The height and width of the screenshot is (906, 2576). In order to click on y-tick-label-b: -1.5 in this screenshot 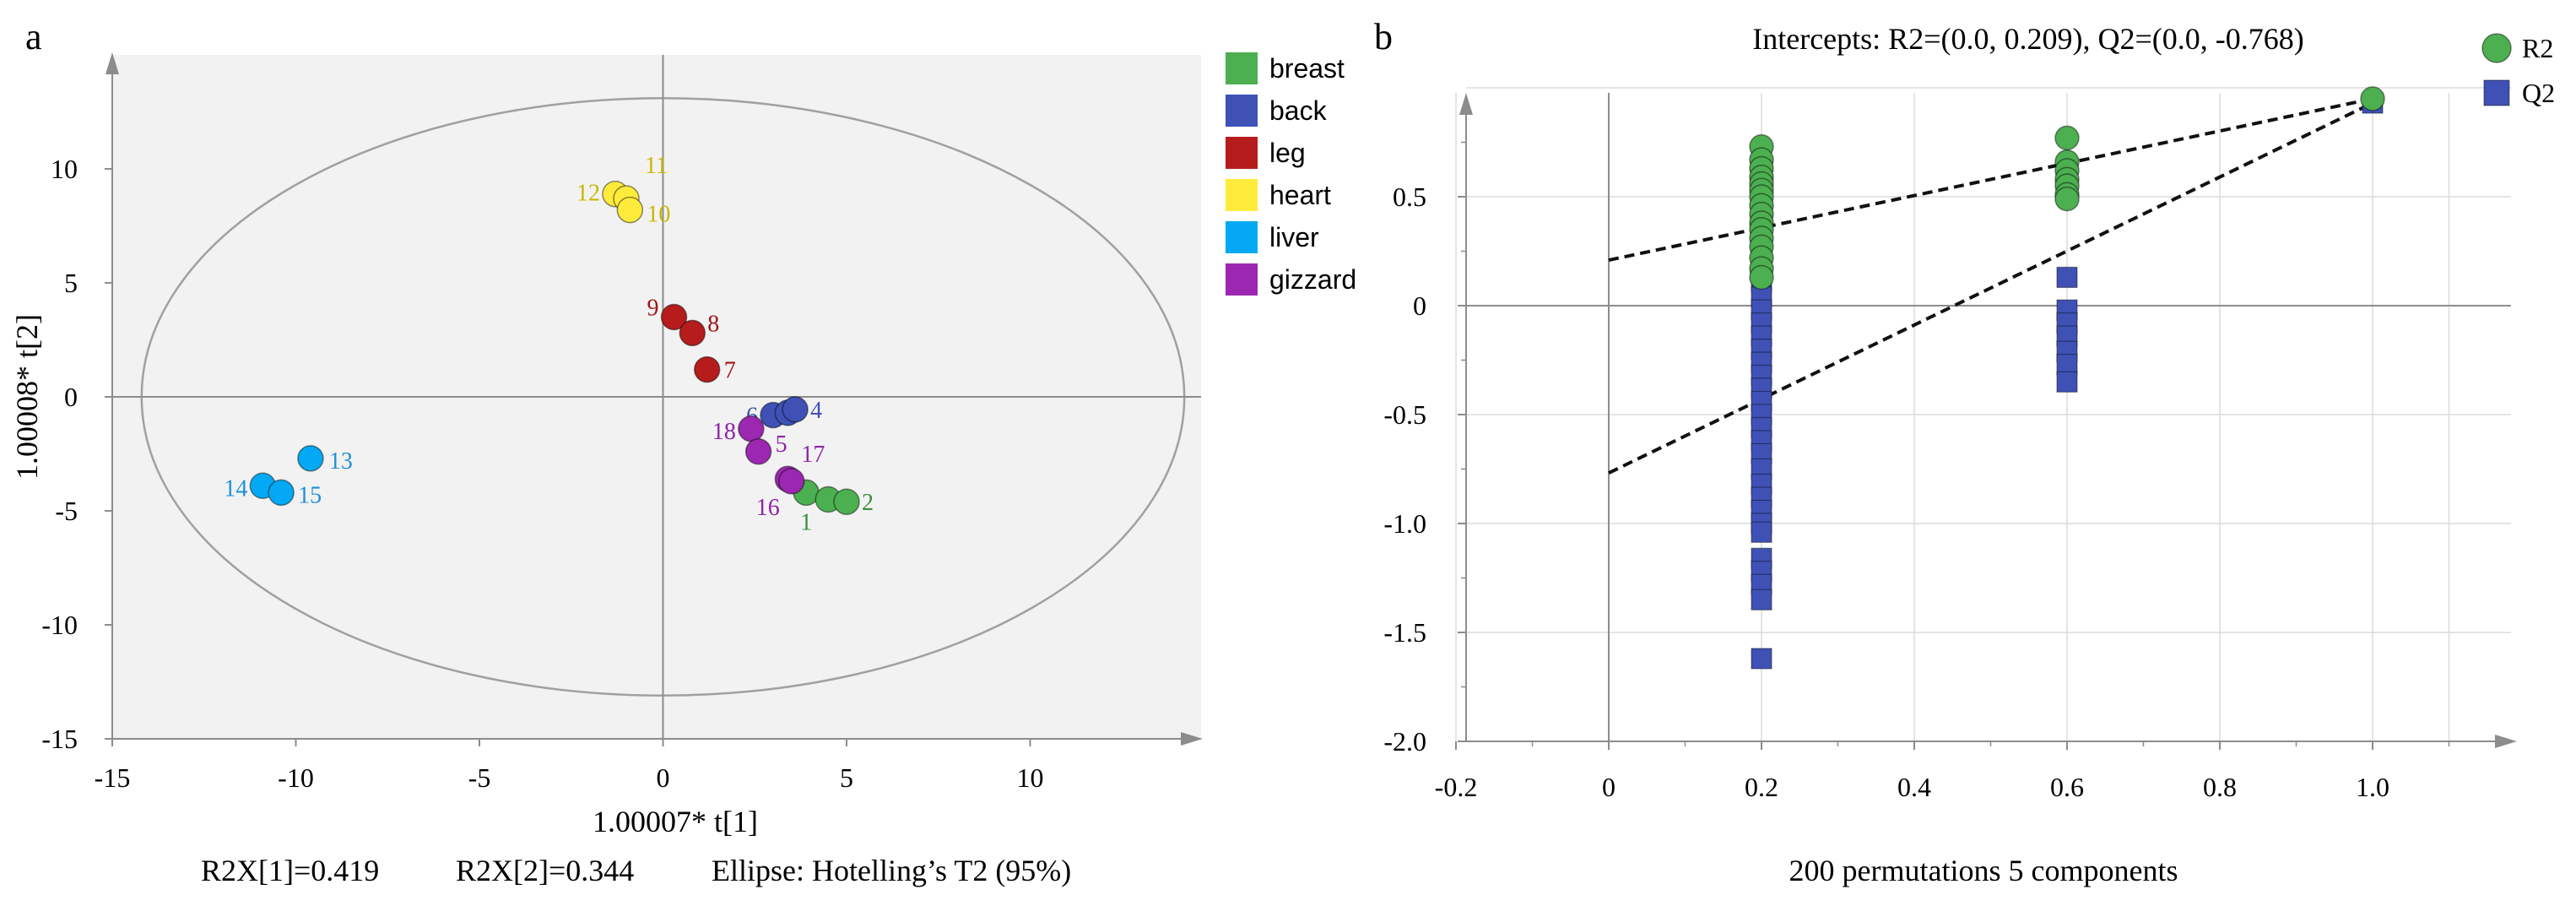, I will do `click(1404, 632)`.